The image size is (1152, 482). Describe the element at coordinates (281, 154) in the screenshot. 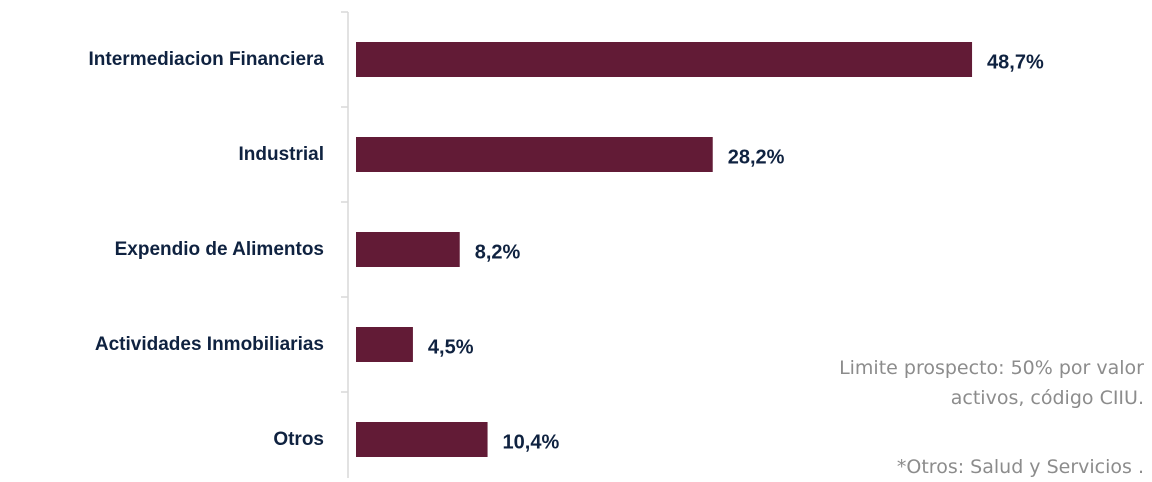

I see `category-label: Industrial` at that location.